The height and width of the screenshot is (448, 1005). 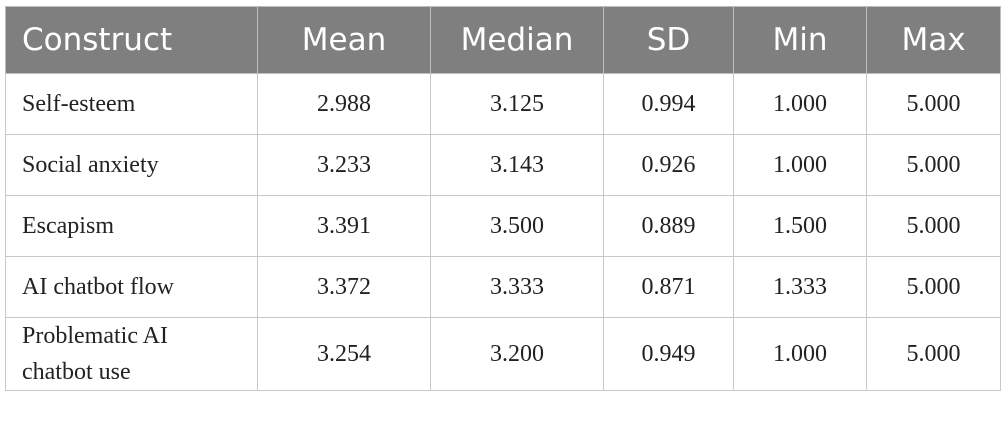 I want to click on value-cell: 3.391, so click(x=344, y=226).